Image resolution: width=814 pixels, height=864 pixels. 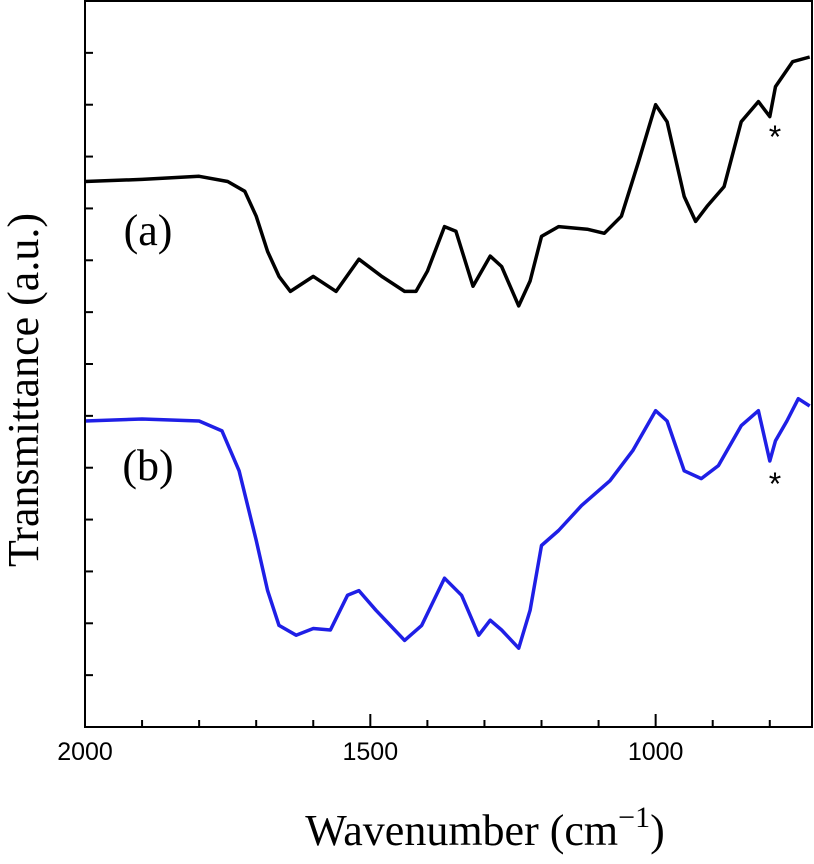 What do you see at coordinates (24, 390) in the screenshot?
I see `y-axis-label: Transmittance (a.u.)` at bounding box center [24, 390].